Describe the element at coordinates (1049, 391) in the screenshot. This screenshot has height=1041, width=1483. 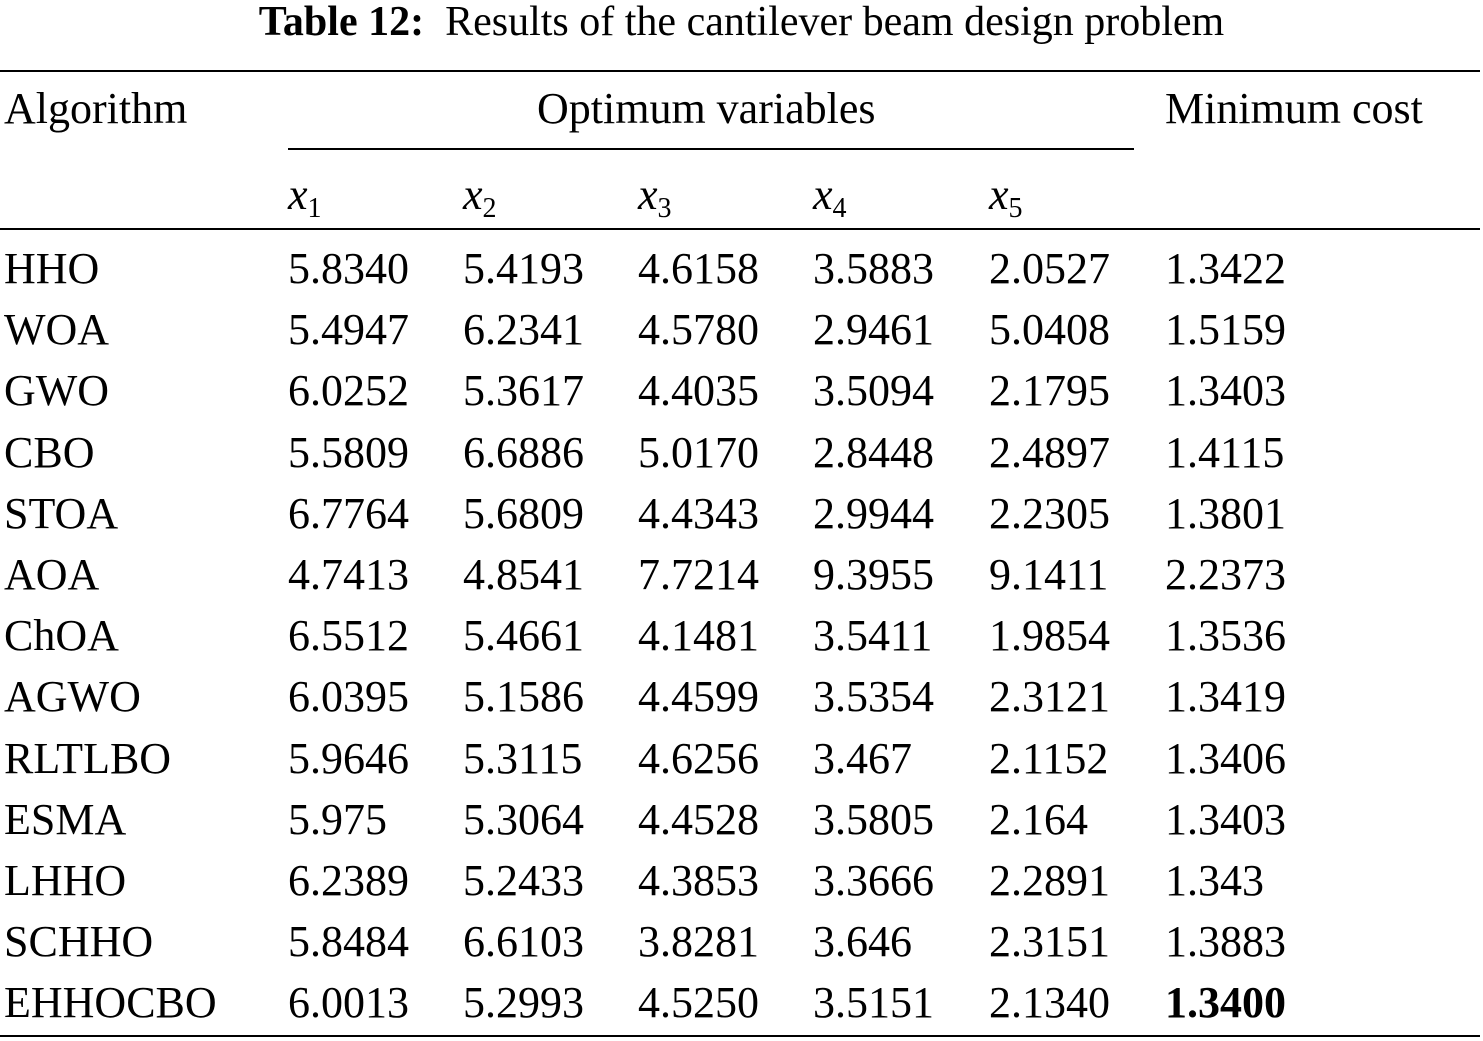
I see `cell-x5: 2.1795` at that location.